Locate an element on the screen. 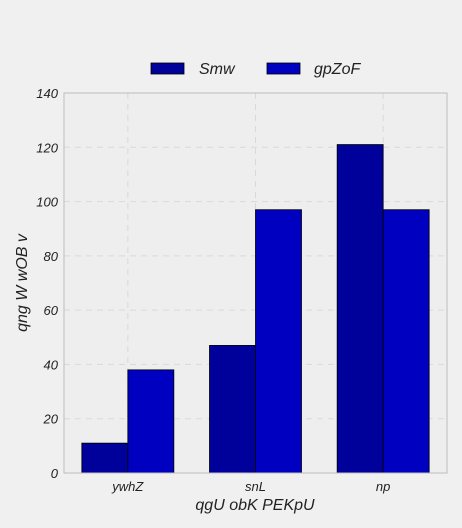 The height and width of the screenshot is (528, 462). bar-Smw-ywhZ is located at coordinates (105, 458).